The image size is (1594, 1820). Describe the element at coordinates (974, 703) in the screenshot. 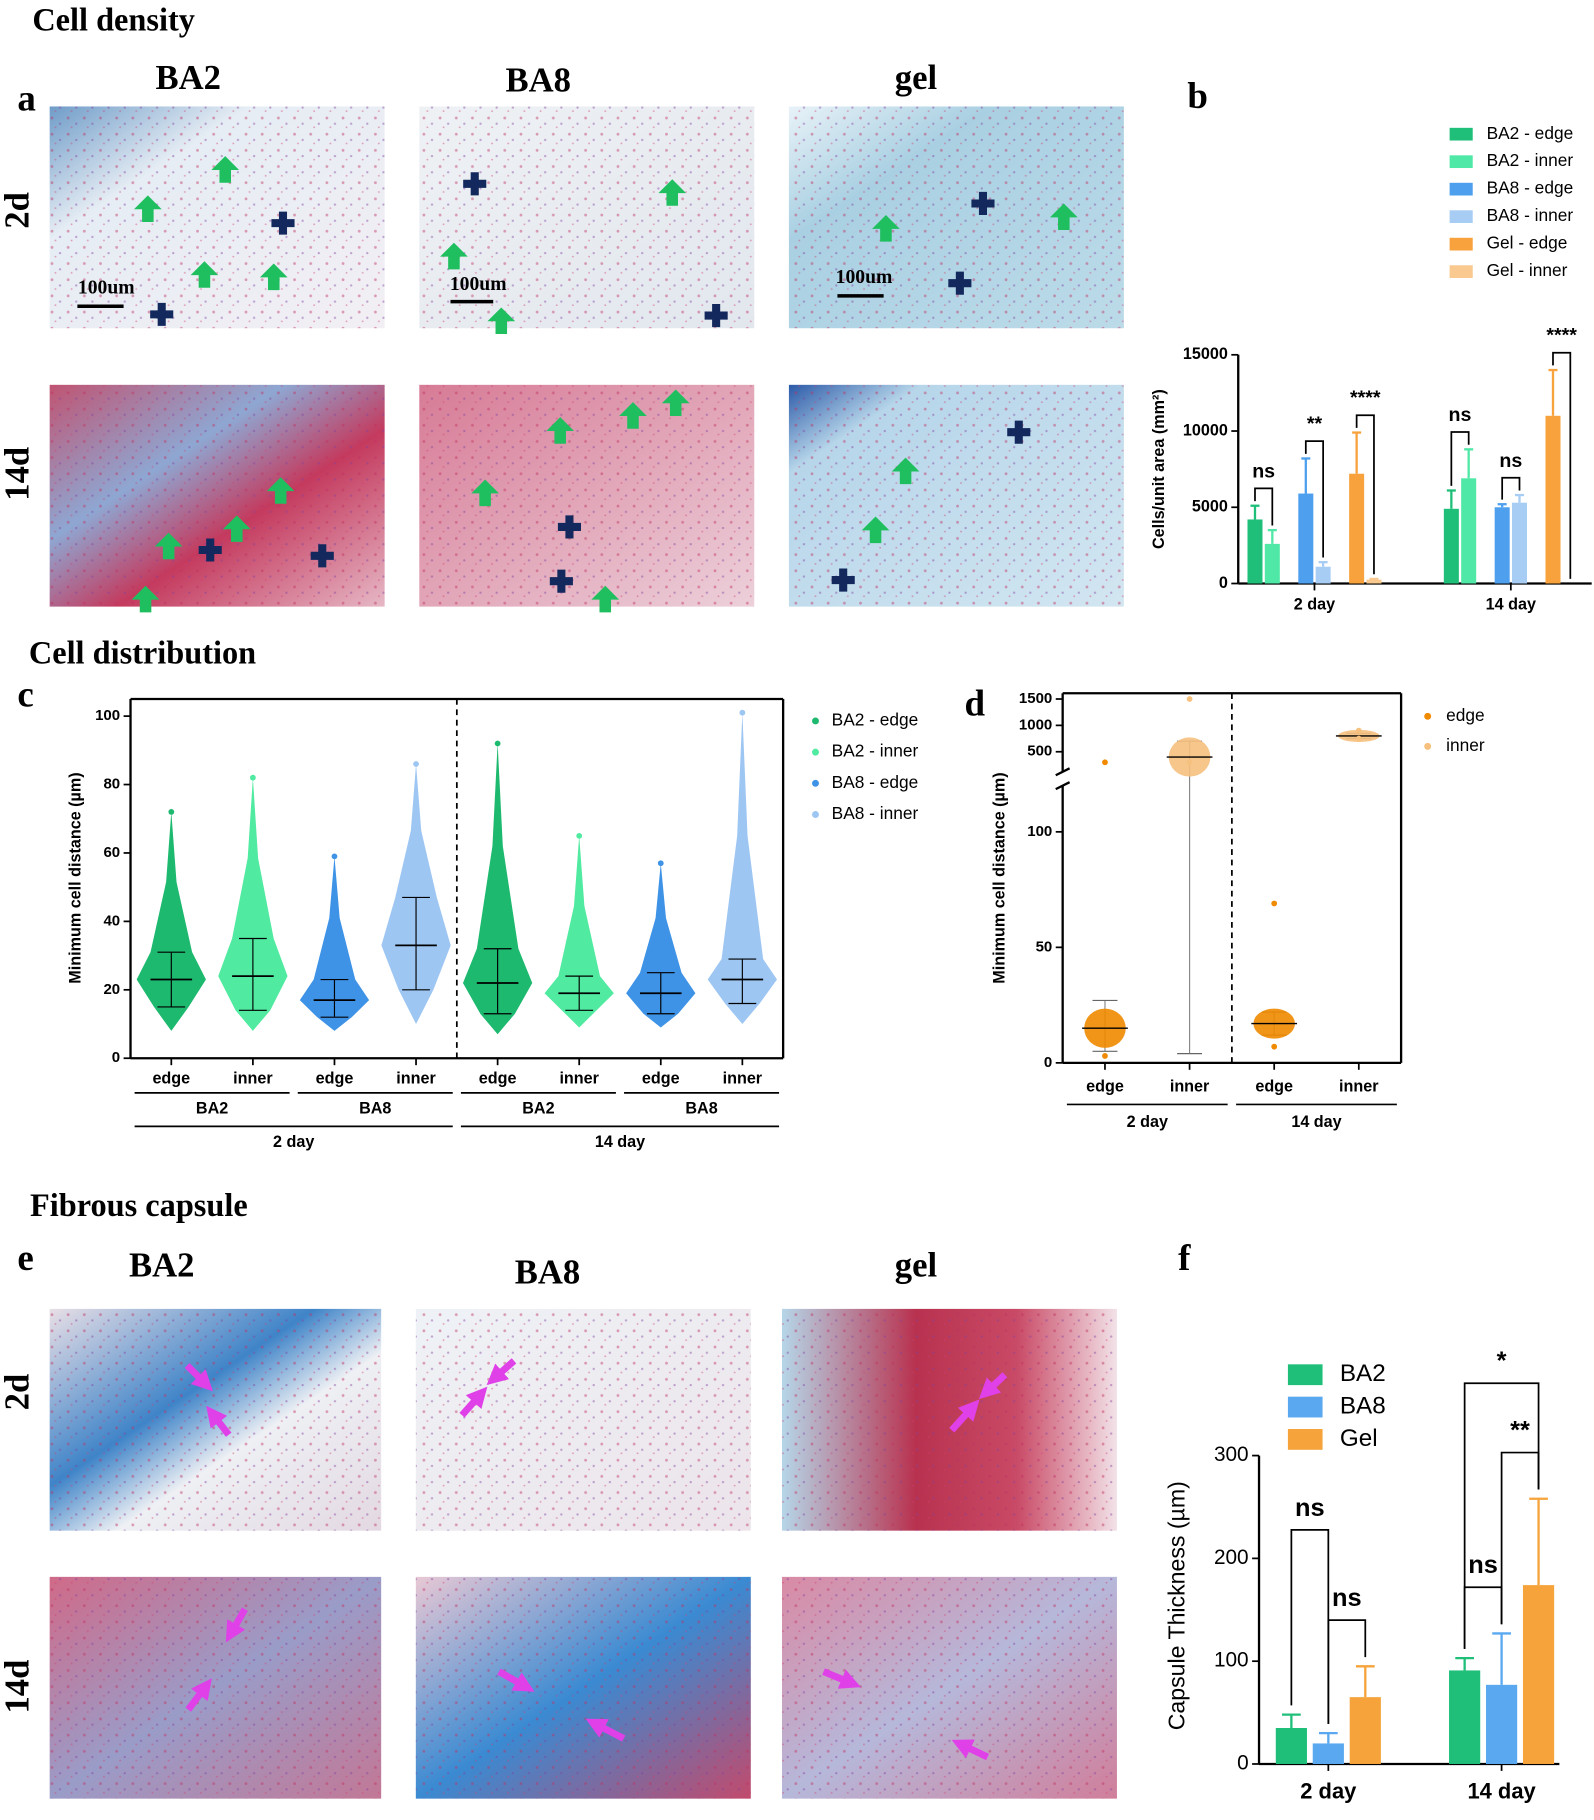

I see `panel-letter: d` at that location.